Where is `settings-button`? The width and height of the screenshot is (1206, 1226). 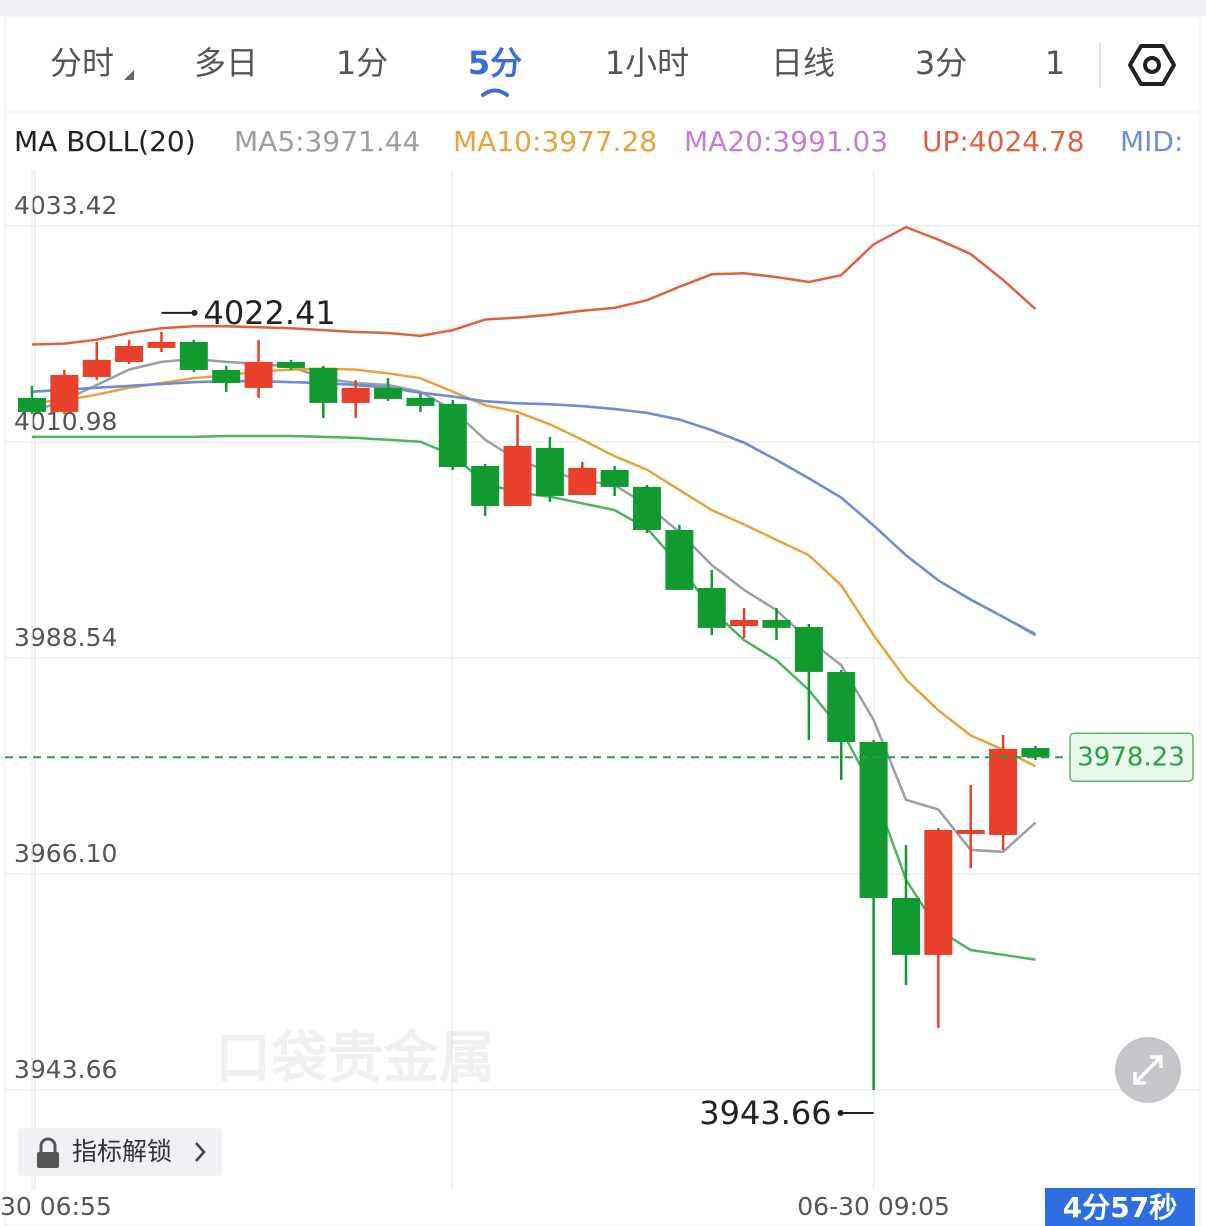
settings-button is located at coordinates (1152, 65).